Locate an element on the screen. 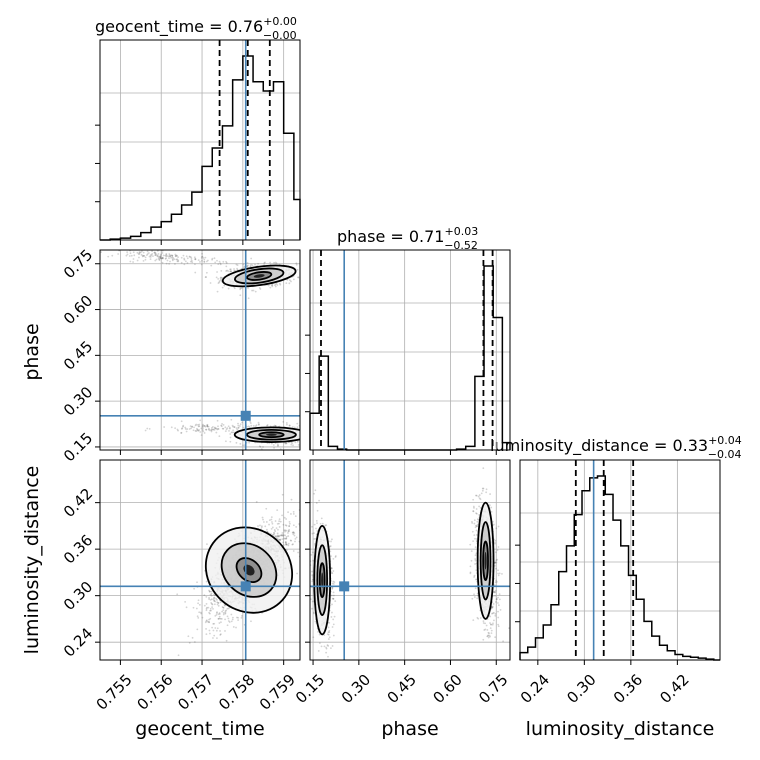 This screenshot has height=760, width=760. xlabel-luminosity-distance: luminosity_distance is located at coordinates (620, 729).